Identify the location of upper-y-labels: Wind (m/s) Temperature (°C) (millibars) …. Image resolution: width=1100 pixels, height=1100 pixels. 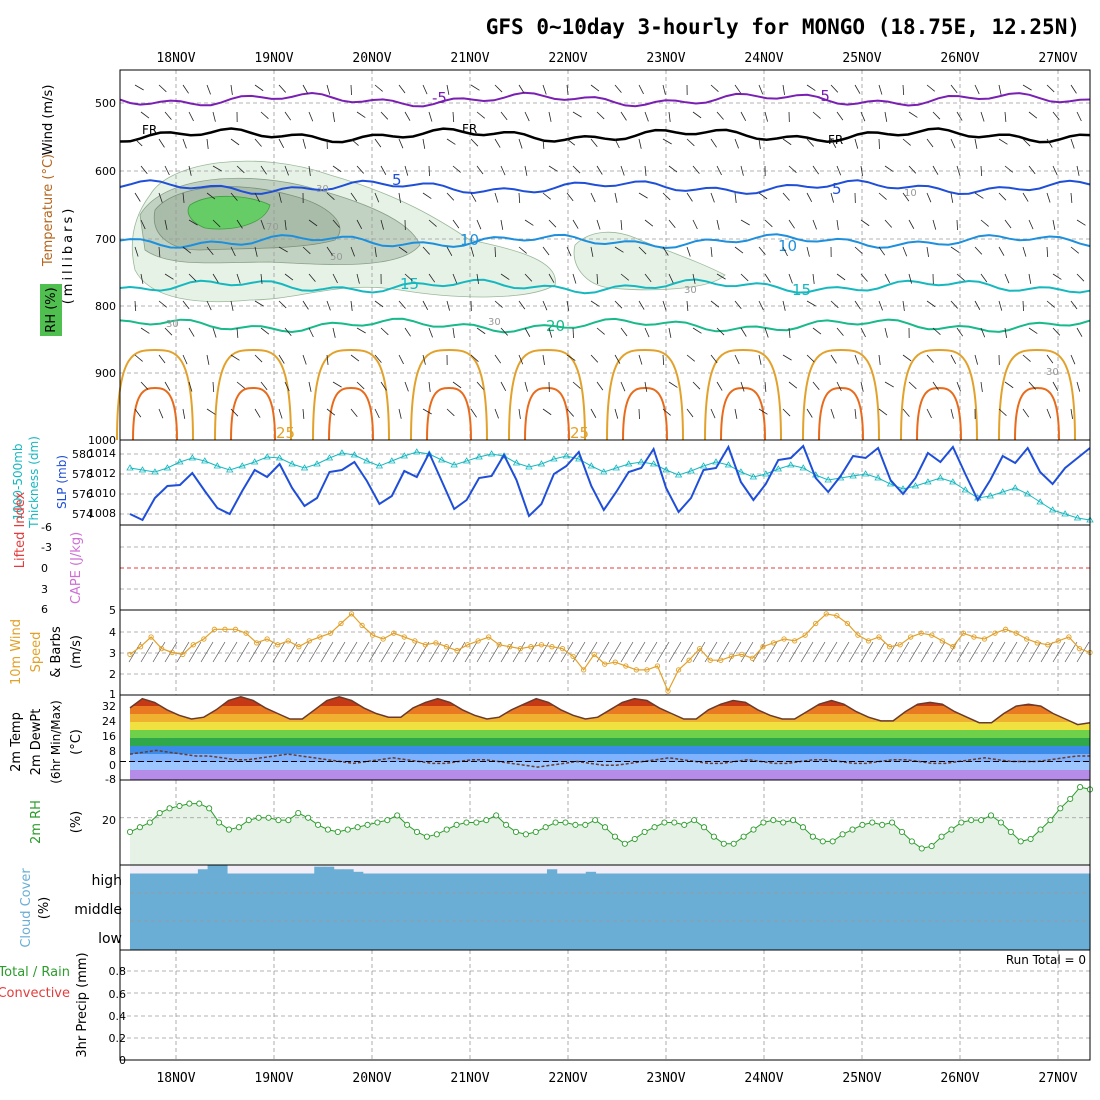
(58, 210).